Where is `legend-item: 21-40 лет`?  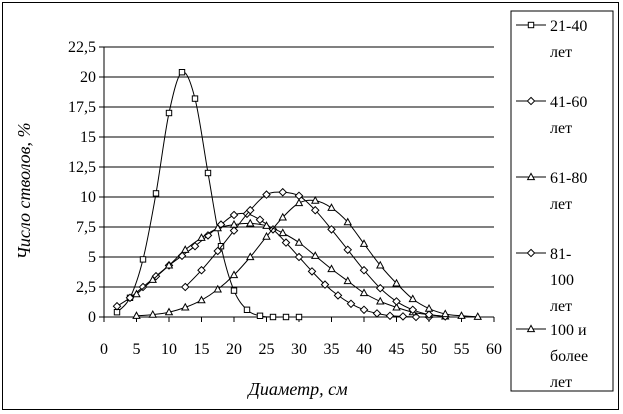 legend-item: 21-40 лет is located at coordinates (551, 39).